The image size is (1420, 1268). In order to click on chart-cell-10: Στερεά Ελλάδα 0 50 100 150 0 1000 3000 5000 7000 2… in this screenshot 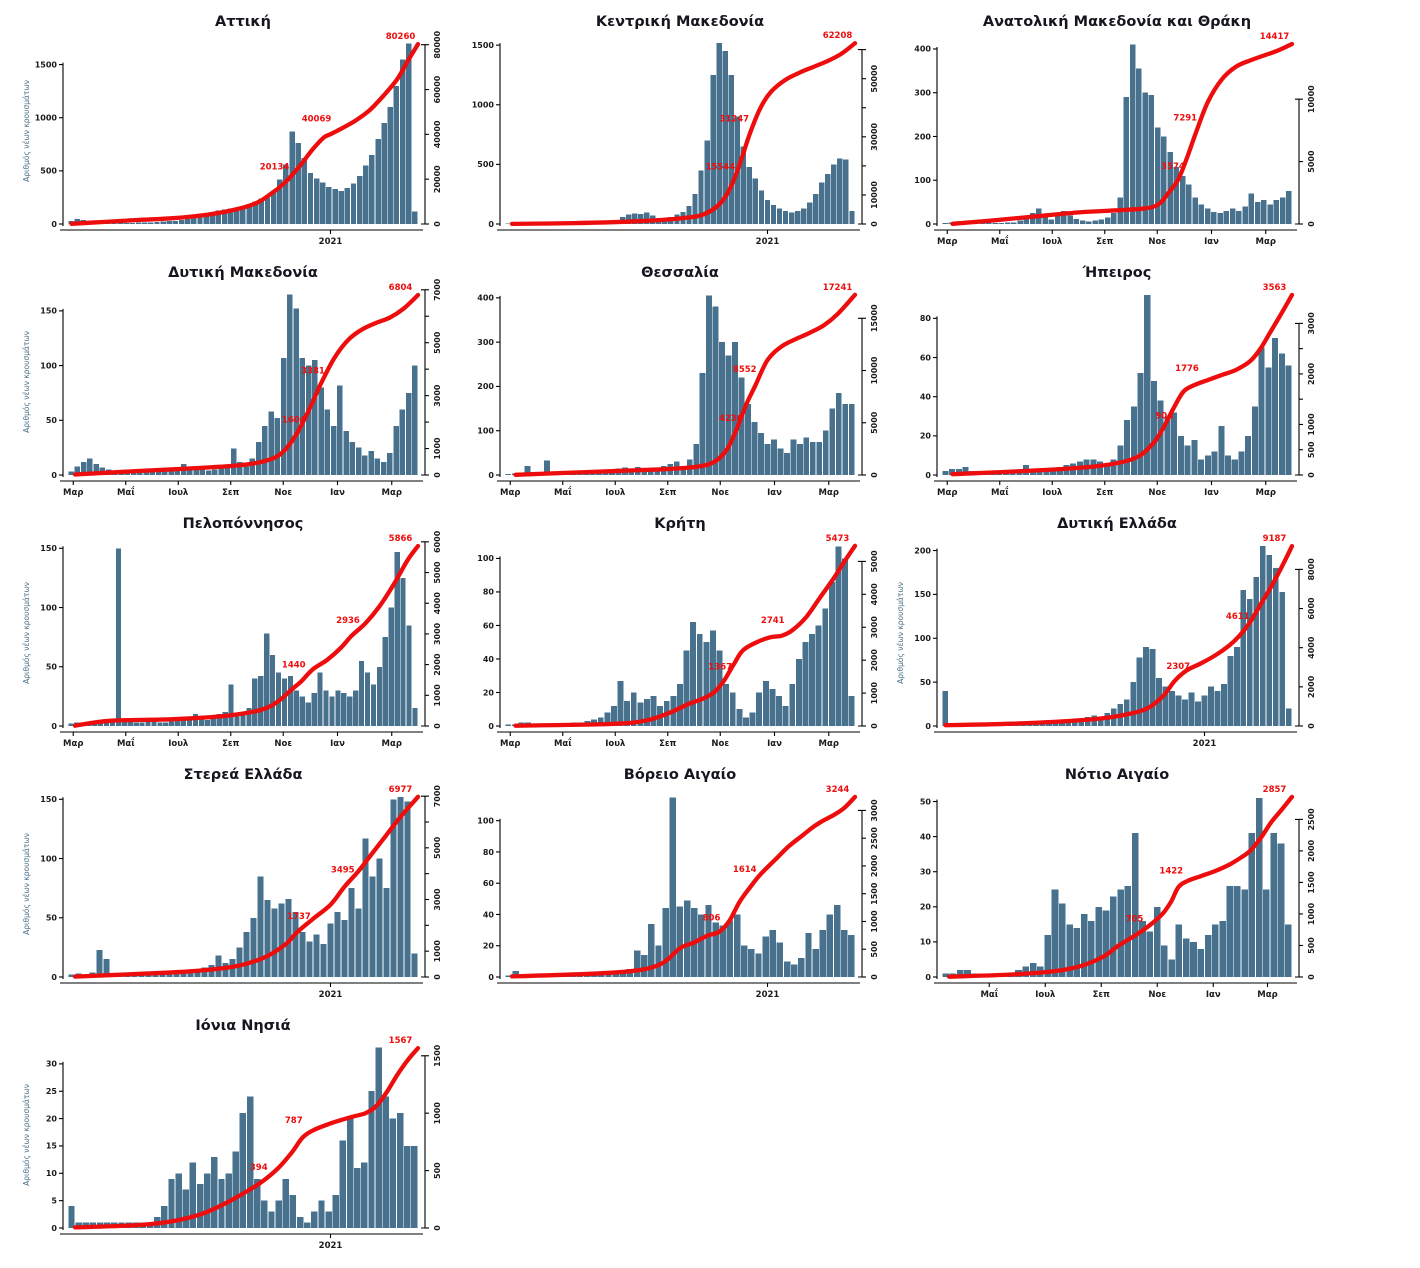, I will do `click(236, 890)`.